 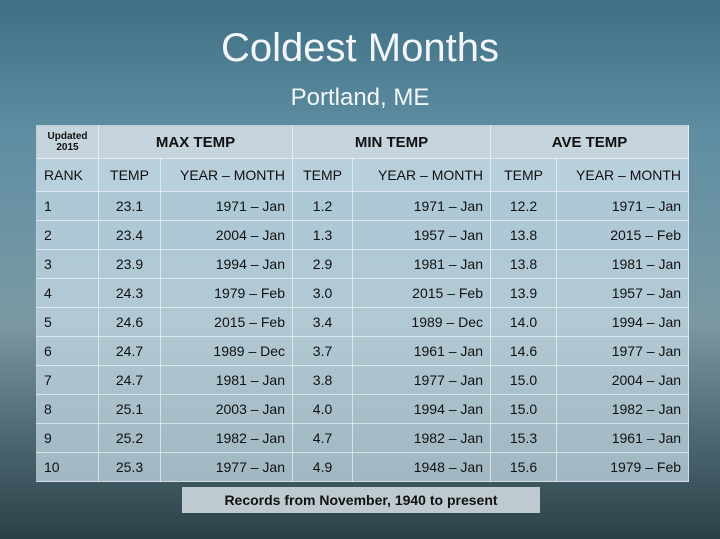 What do you see at coordinates (129, 322) in the screenshot?
I see `cell: 24.6` at bounding box center [129, 322].